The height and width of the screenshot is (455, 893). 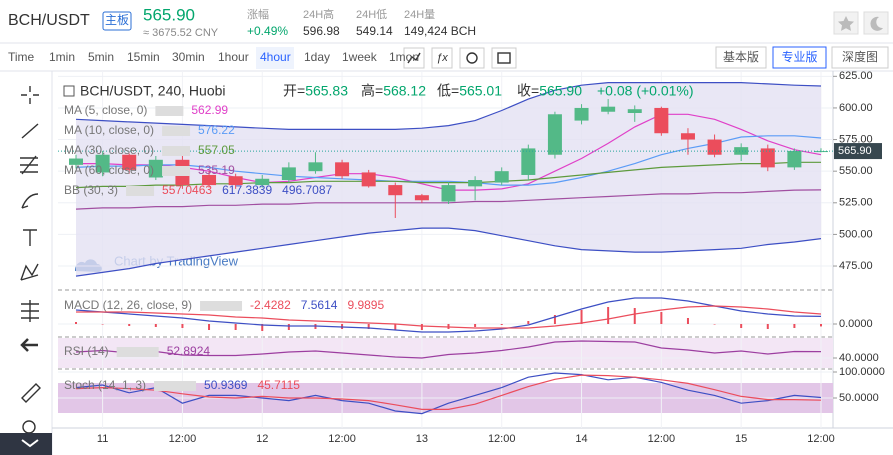 I want to click on chevron-icon, so click(x=30, y=443).